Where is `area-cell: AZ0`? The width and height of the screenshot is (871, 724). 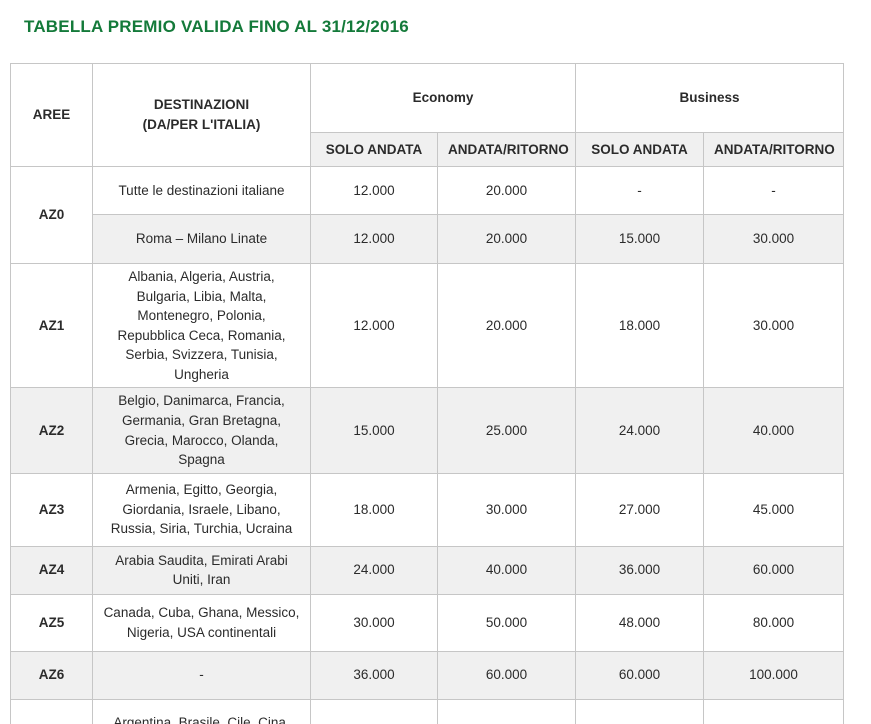 area-cell: AZ0 is located at coordinates (51, 215).